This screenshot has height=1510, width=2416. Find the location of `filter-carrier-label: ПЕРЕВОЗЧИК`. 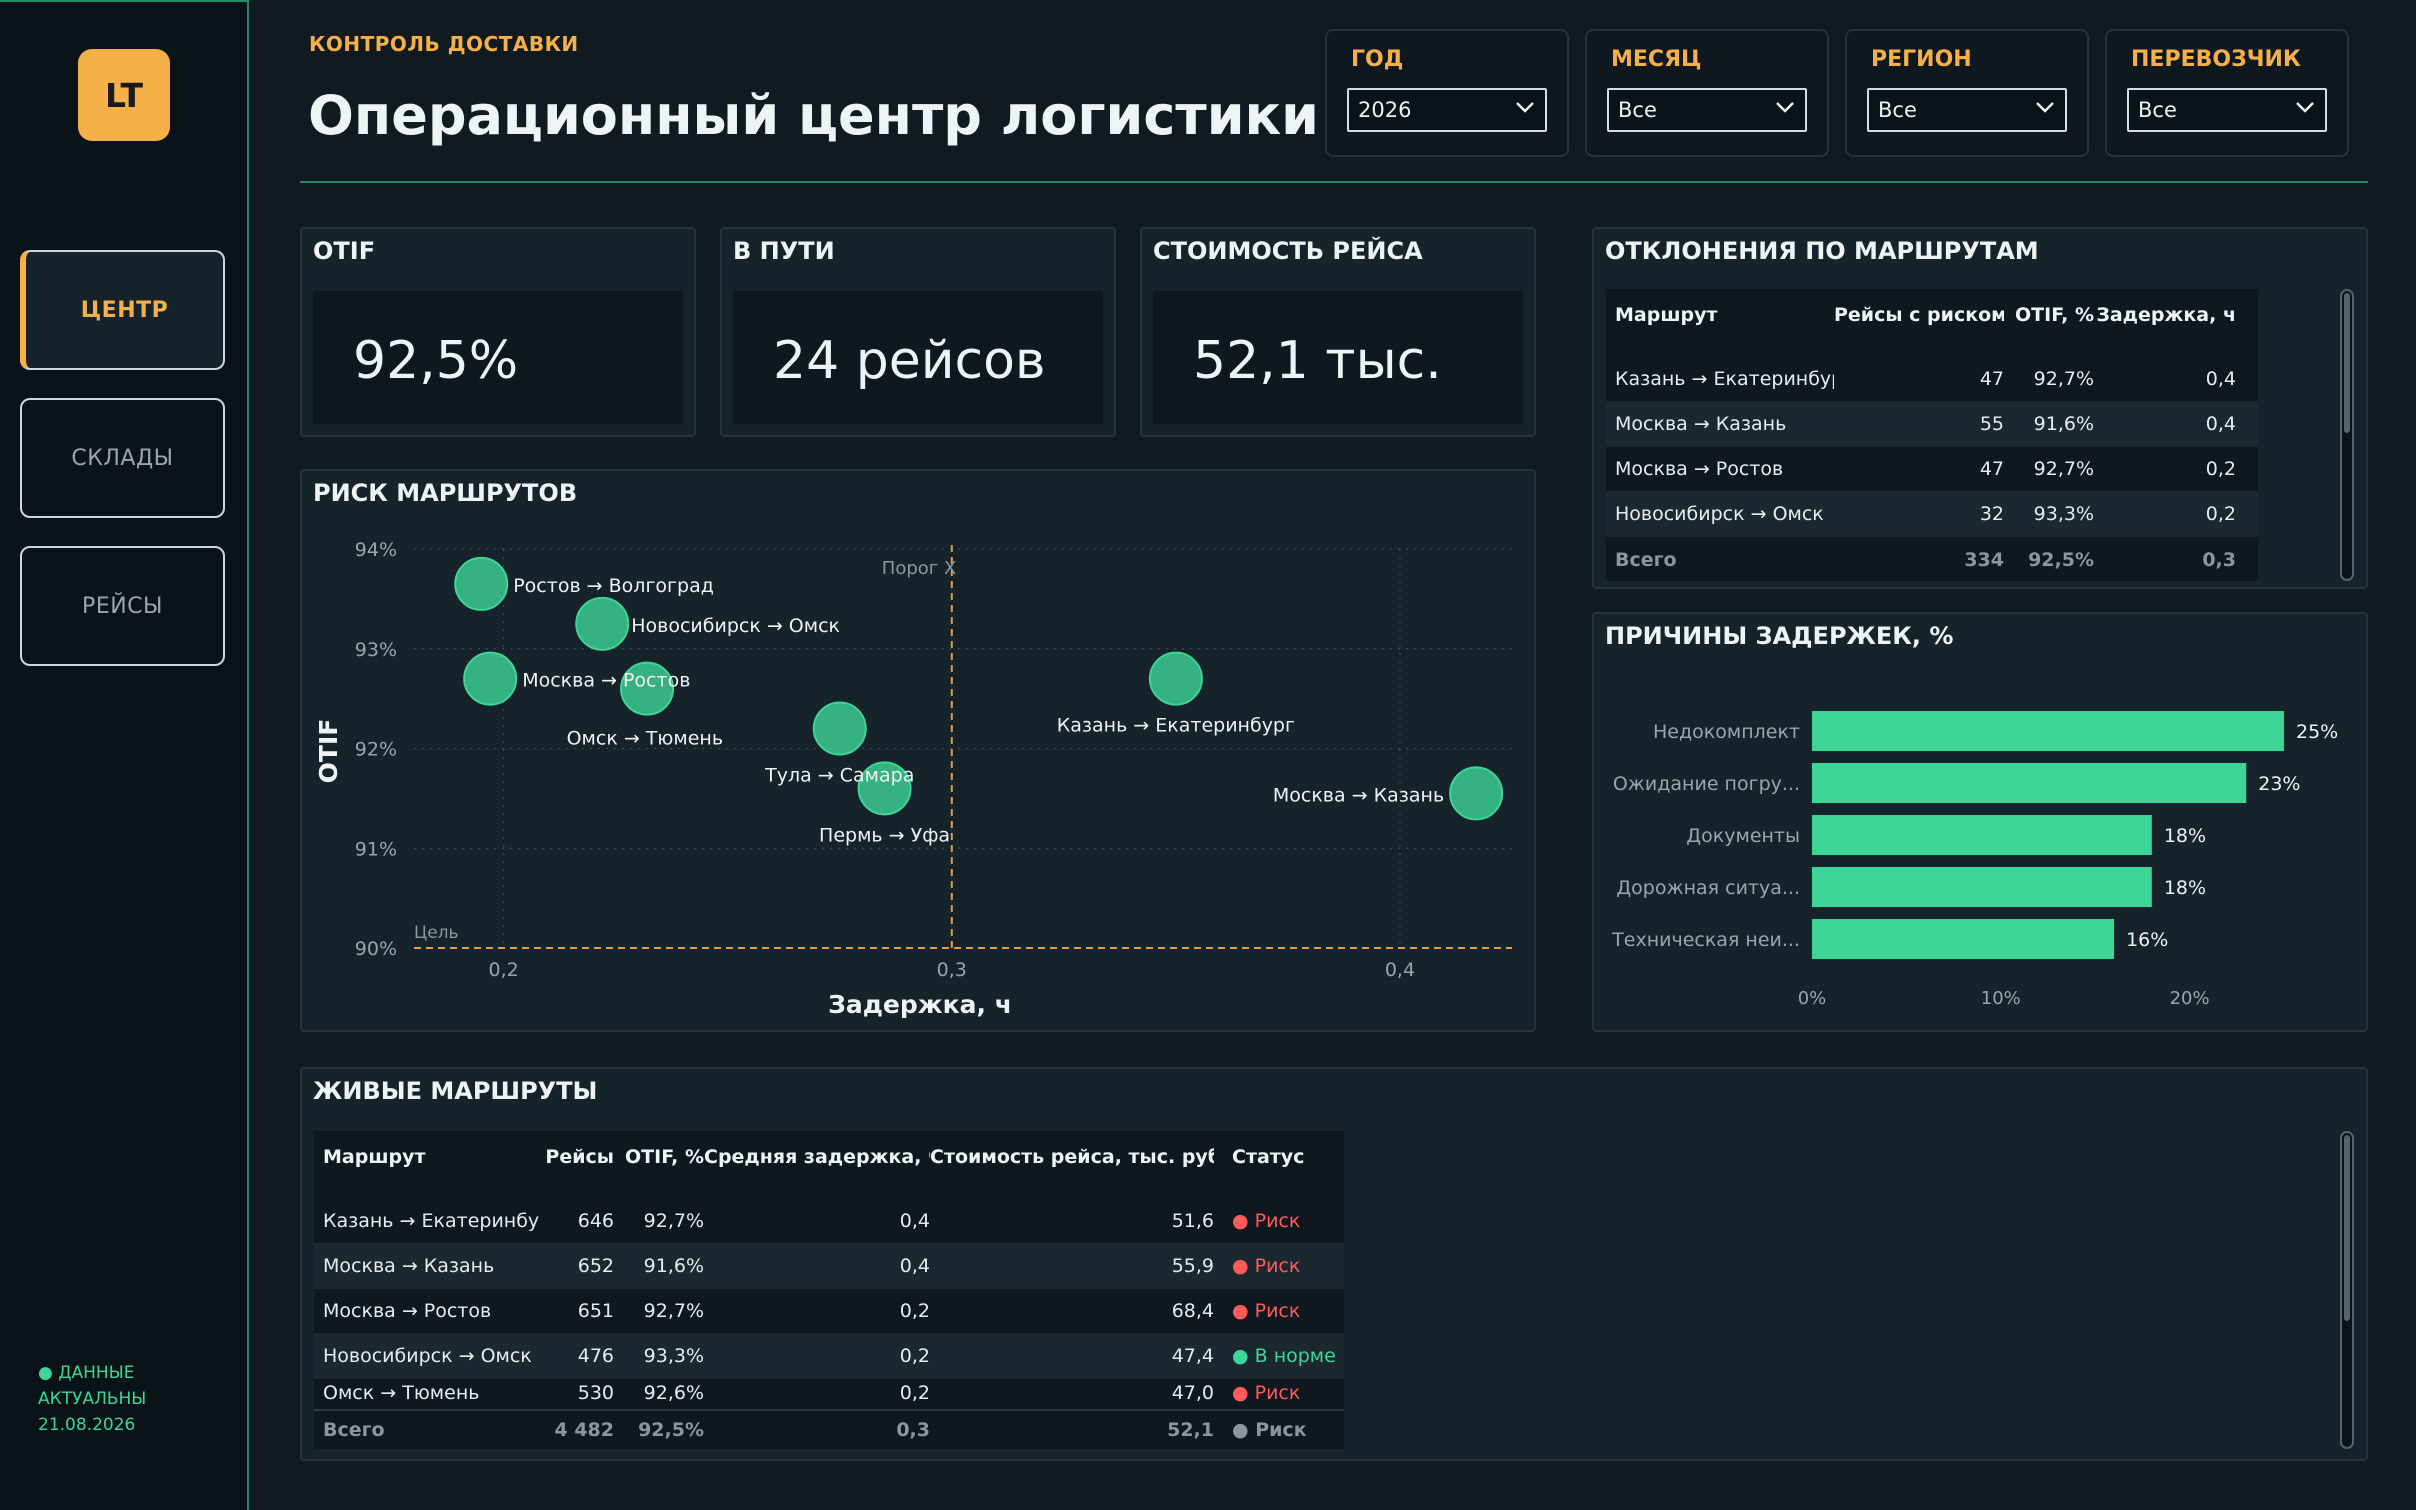

filter-carrier-label: ПЕРЕВОЗЧИК is located at coordinates (2216, 59).